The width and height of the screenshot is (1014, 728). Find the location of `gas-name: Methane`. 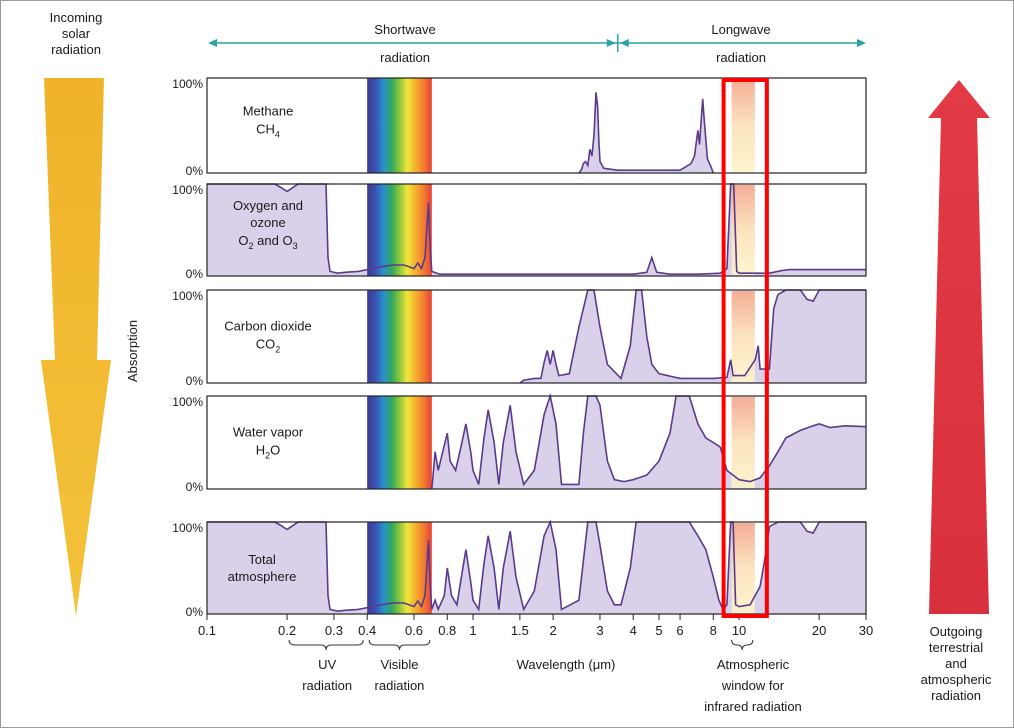

gas-name: Methane is located at coordinates (268, 111).